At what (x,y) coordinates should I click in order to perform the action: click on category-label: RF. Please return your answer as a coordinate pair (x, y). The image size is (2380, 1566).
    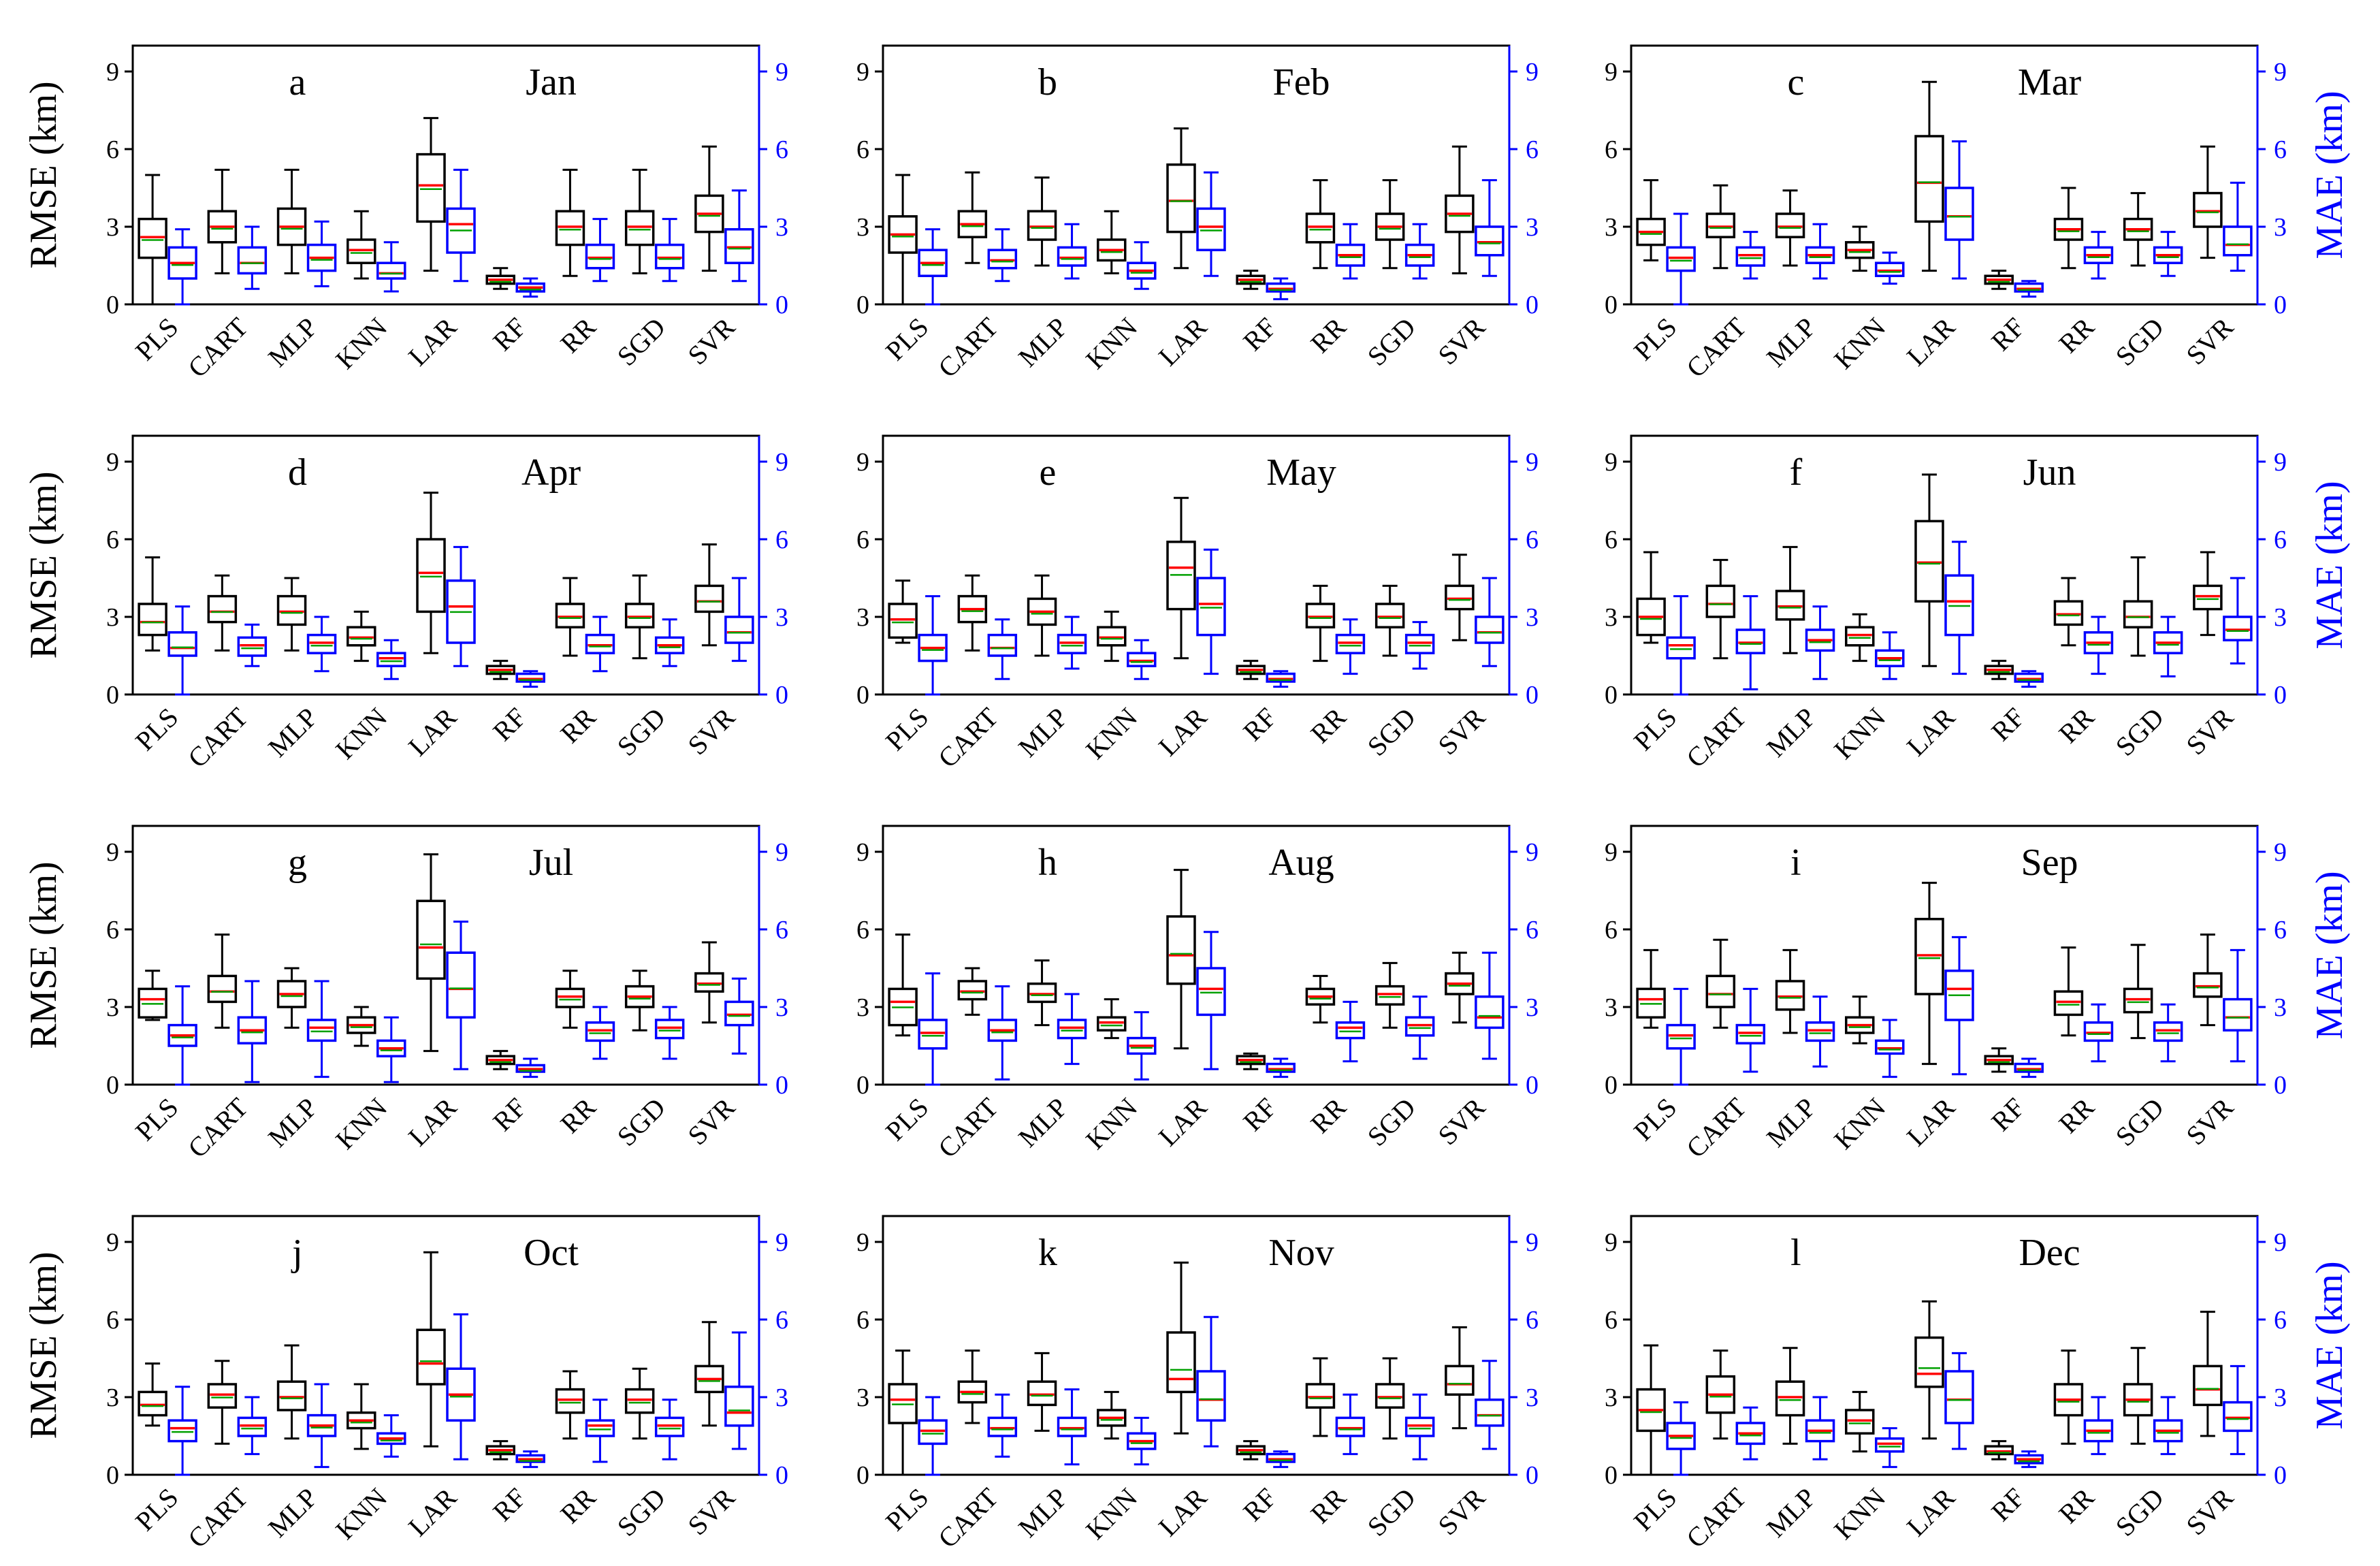
    Looking at the image, I should click on (1259, 1114).